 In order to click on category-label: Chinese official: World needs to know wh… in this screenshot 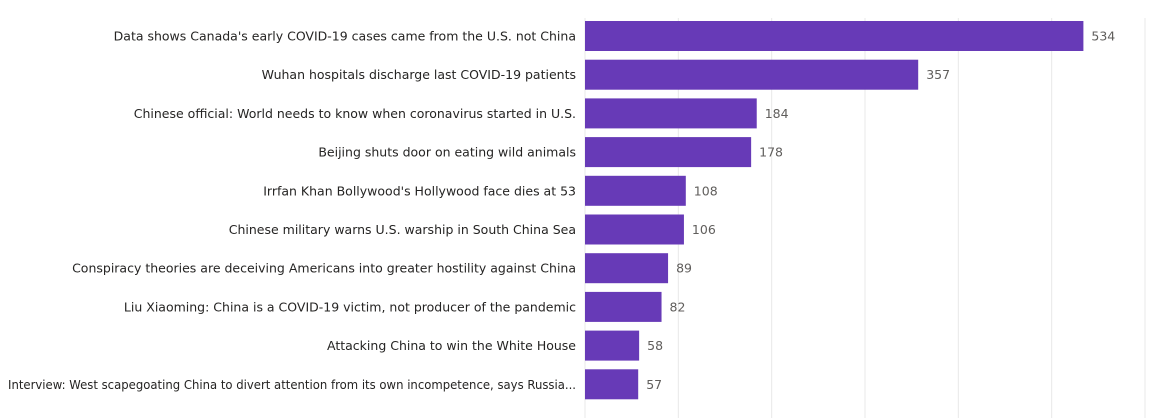, I will do `click(355, 113)`.